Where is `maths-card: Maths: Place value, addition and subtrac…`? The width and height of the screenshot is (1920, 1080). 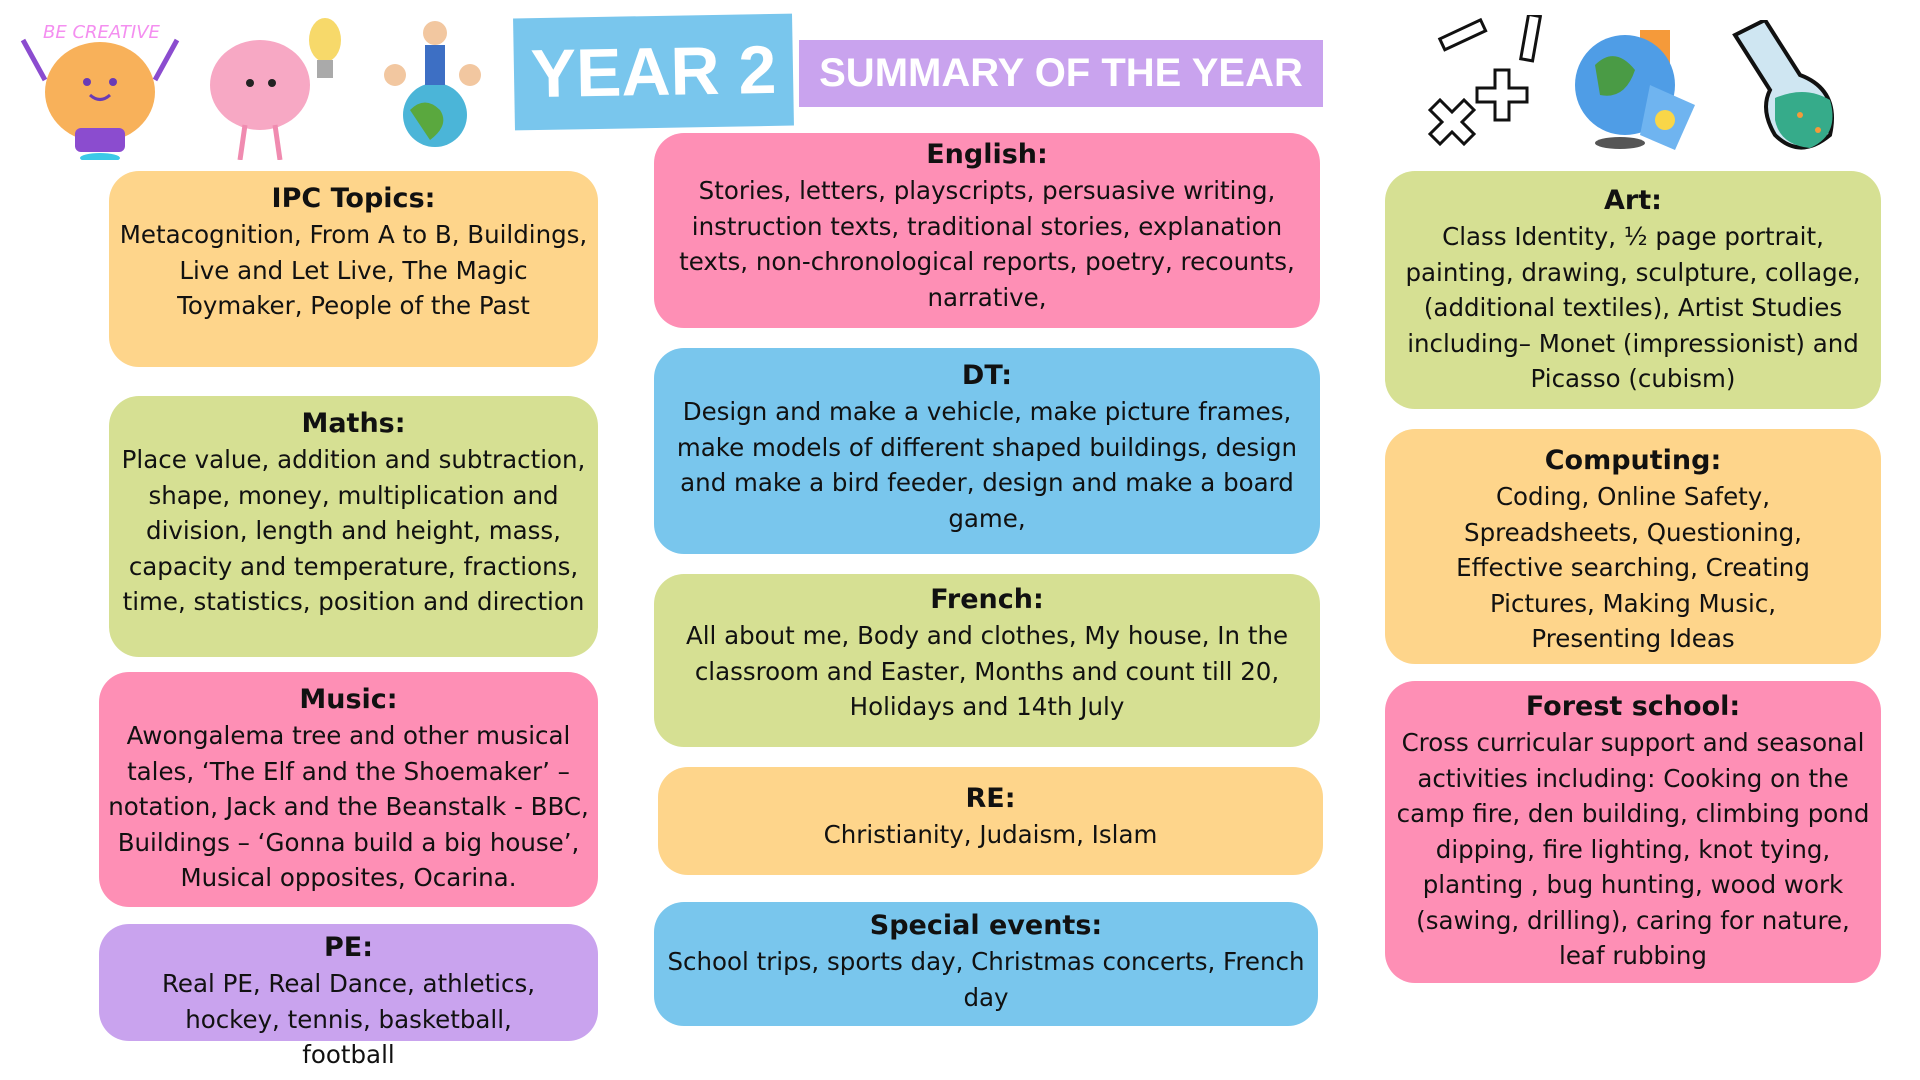
maths-card: Maths: Place value, addition and subtrac… is located at coordinates (353, 526).